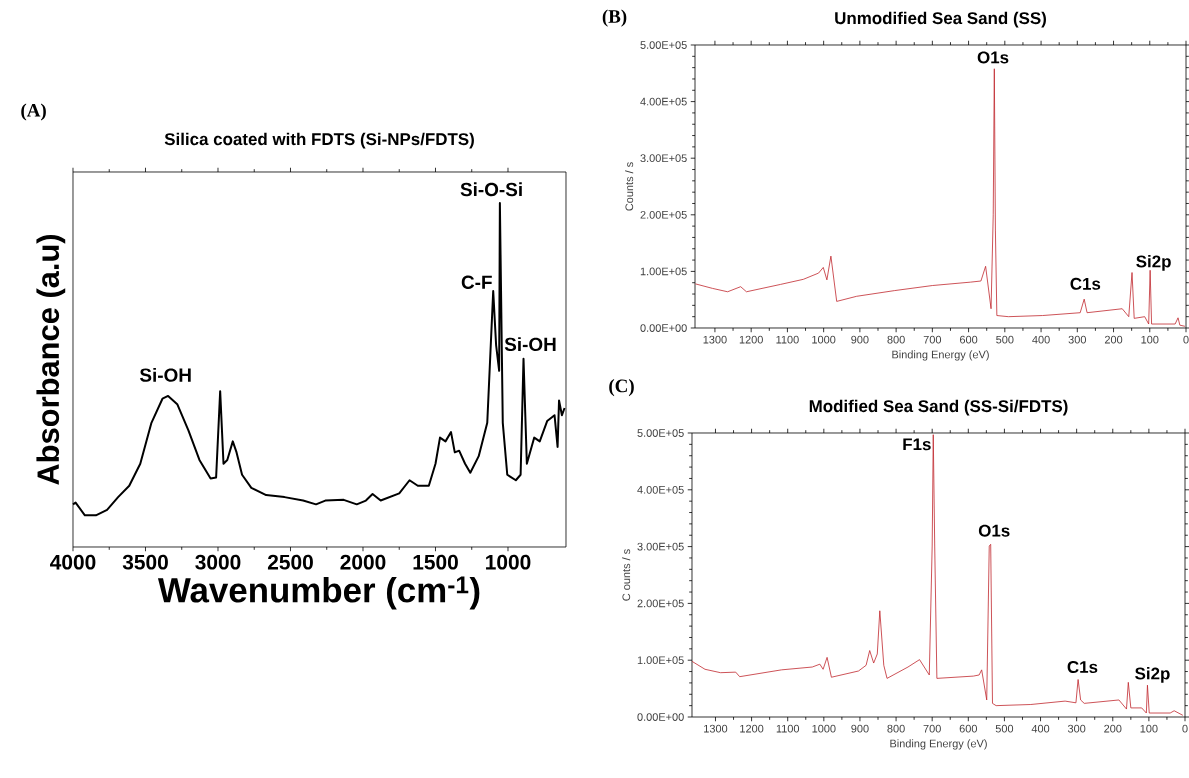  I want to click on chart-title: Unmodified Sea Sand (SS), so click(940, 19).